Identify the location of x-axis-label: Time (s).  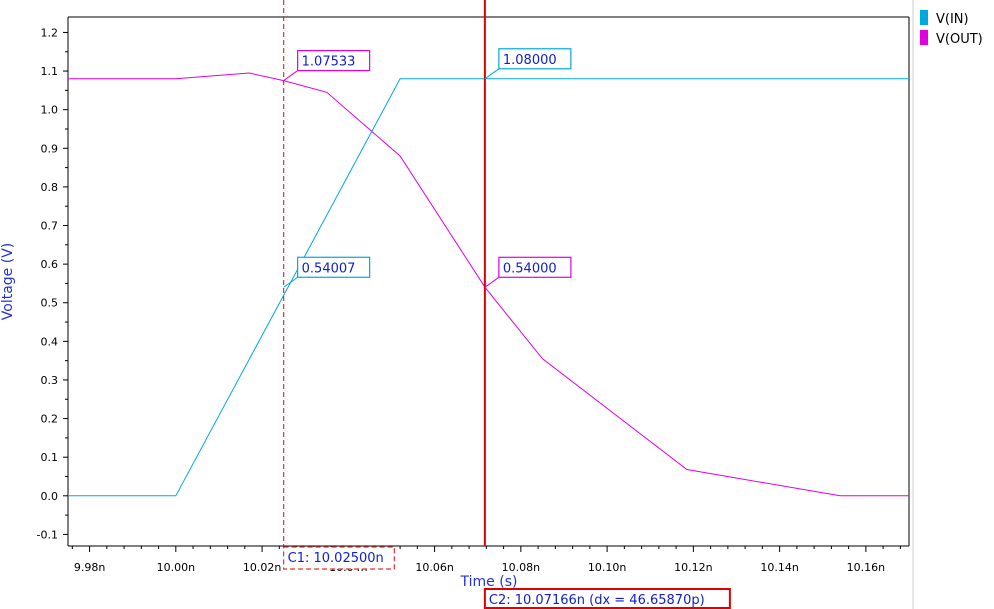
(489, 582).